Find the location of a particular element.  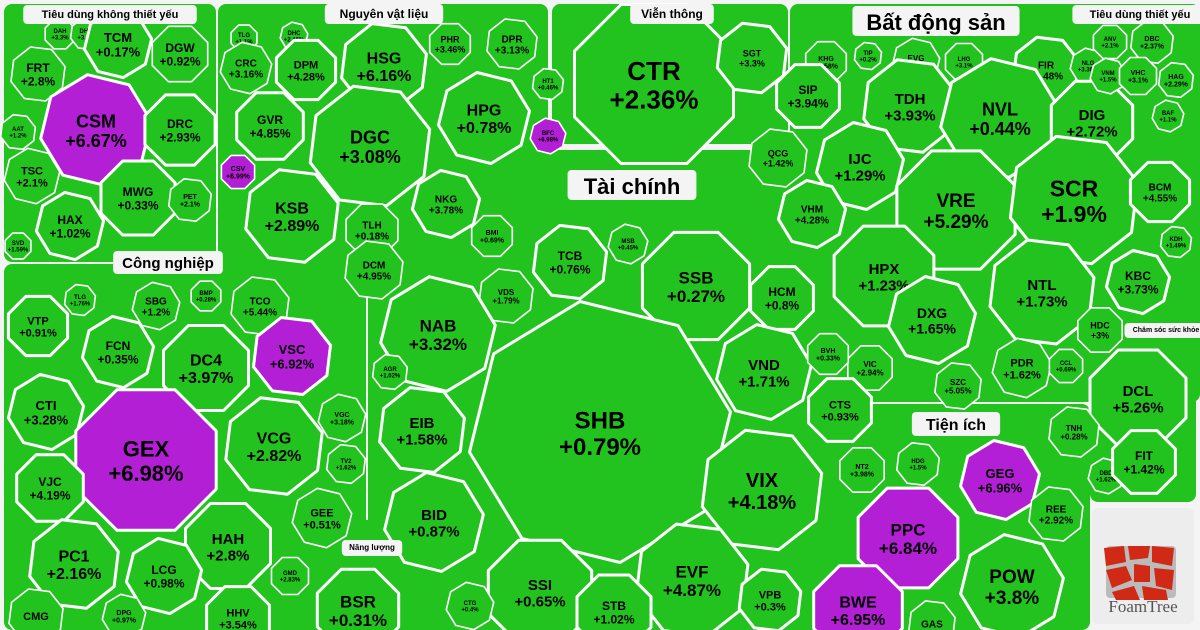

tile-vnd: VND+1.71% is located at coordinates (764, 372).